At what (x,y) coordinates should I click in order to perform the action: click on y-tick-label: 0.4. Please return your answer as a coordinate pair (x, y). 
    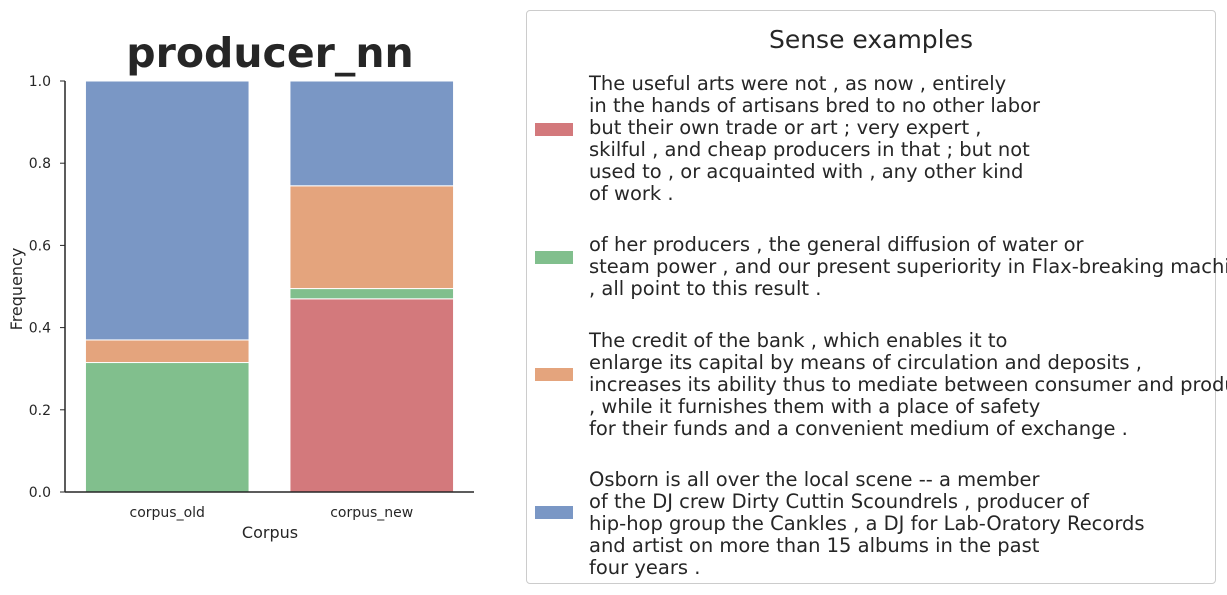
    Looking at the image, I should click on (40, 329).